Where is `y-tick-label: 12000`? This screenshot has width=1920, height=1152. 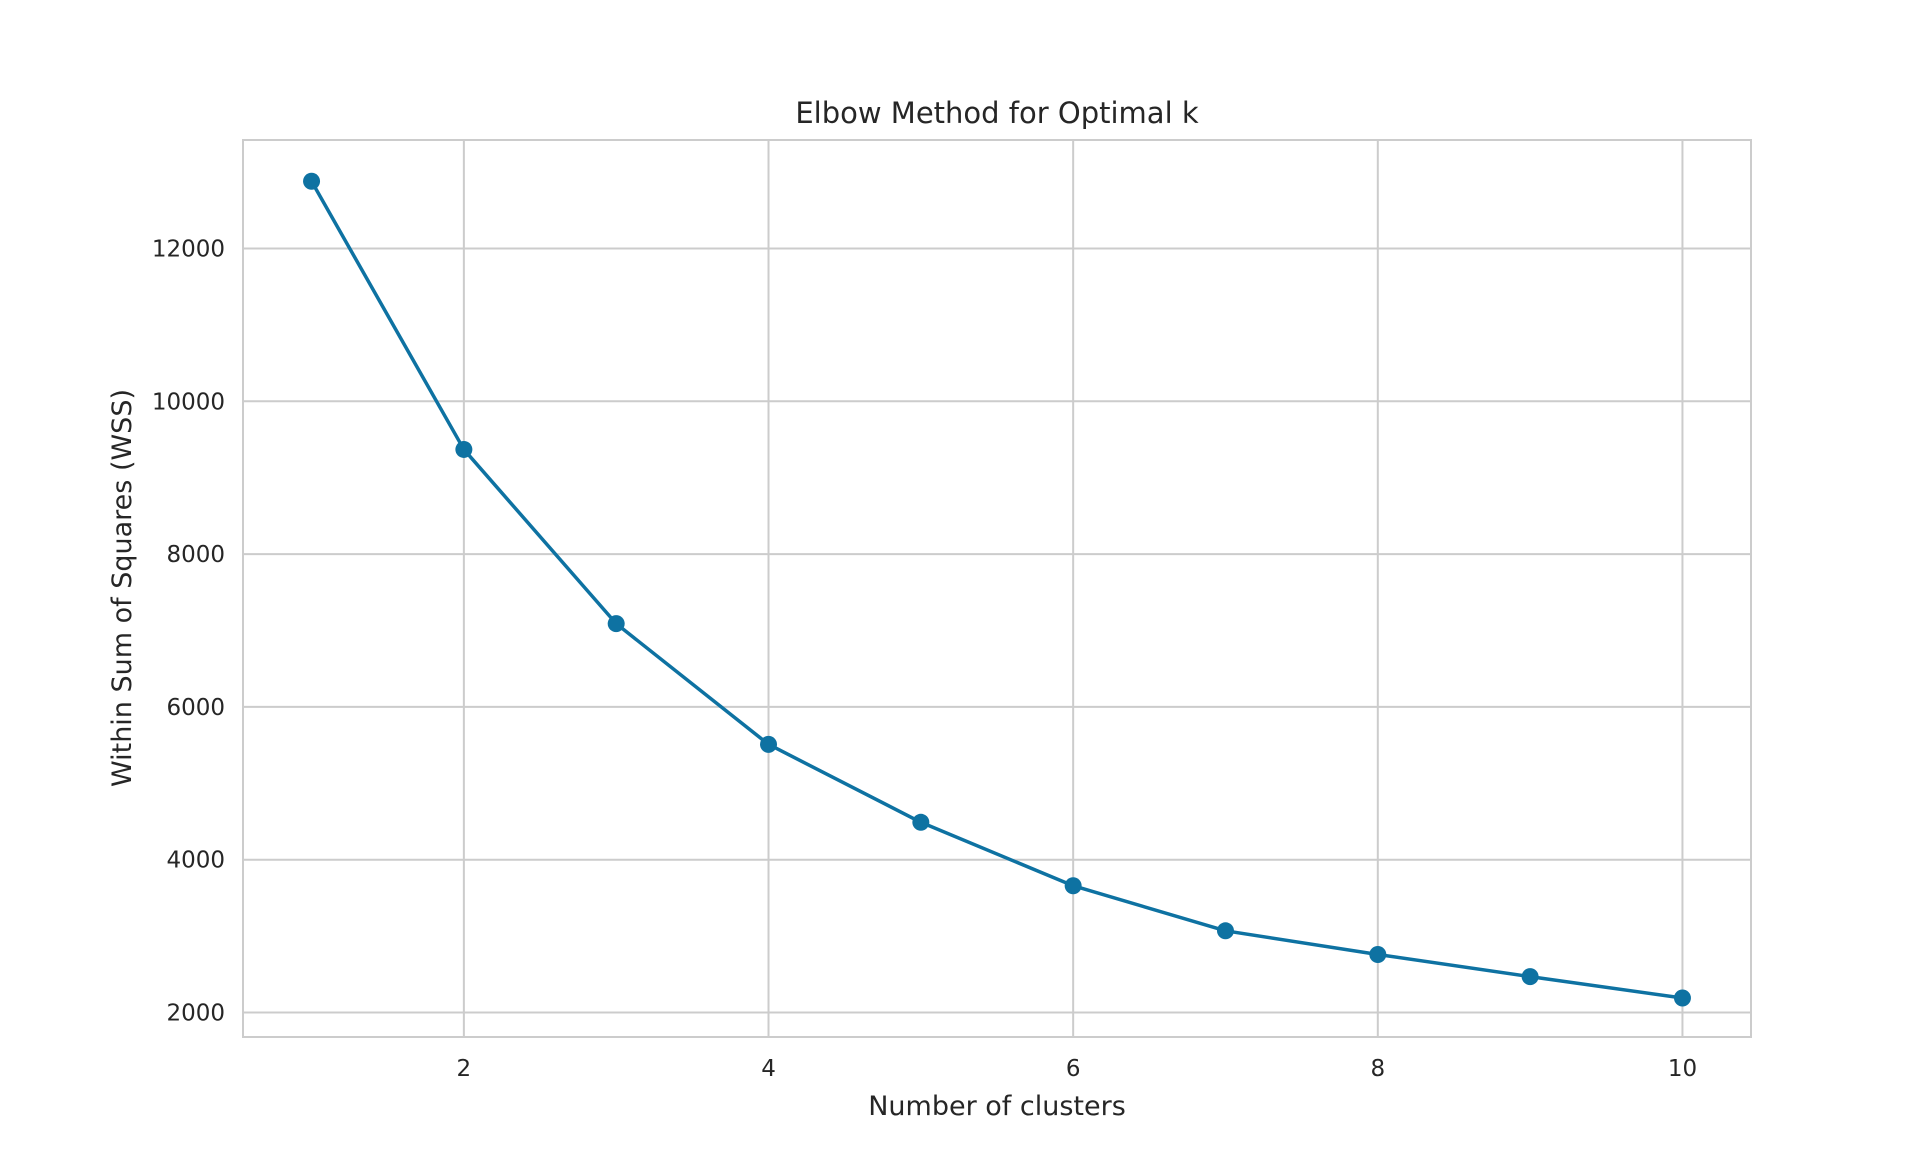 y-tick-label: 12000 is located at coordinates (188, 249).